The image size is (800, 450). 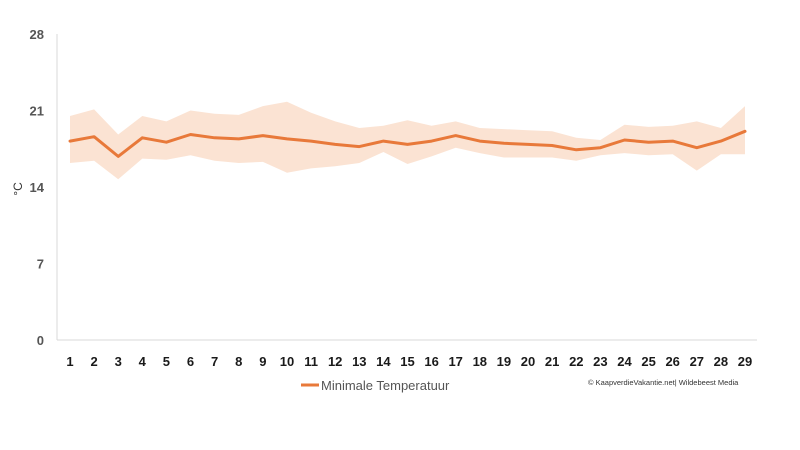 I want to click on x-tick-label: 12, so click(x=335, y=361).